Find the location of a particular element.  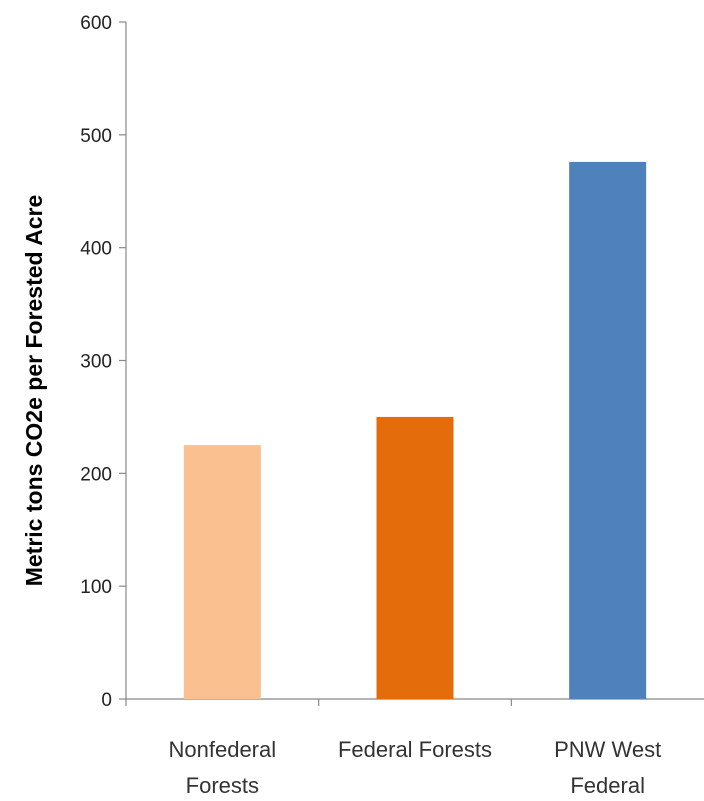

y-tick-label: 200 is located at coordinates (96, 474).